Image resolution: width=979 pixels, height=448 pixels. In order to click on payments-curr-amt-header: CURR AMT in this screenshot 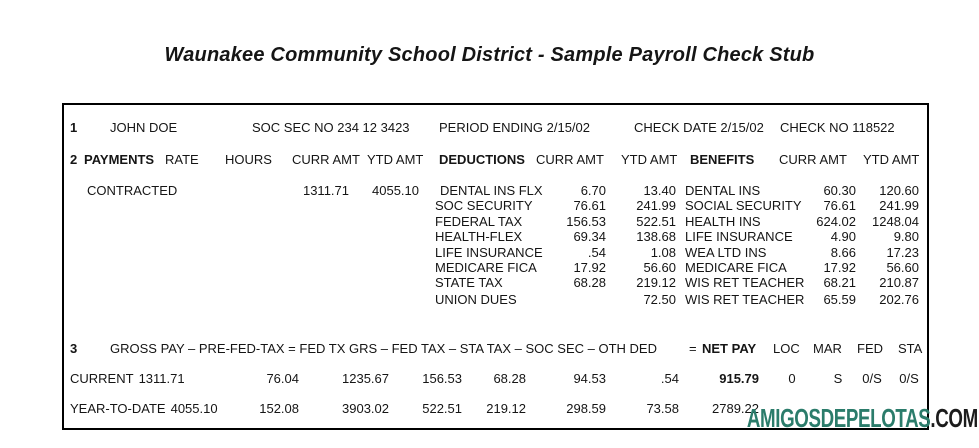, I will do `click(326, 159)`.